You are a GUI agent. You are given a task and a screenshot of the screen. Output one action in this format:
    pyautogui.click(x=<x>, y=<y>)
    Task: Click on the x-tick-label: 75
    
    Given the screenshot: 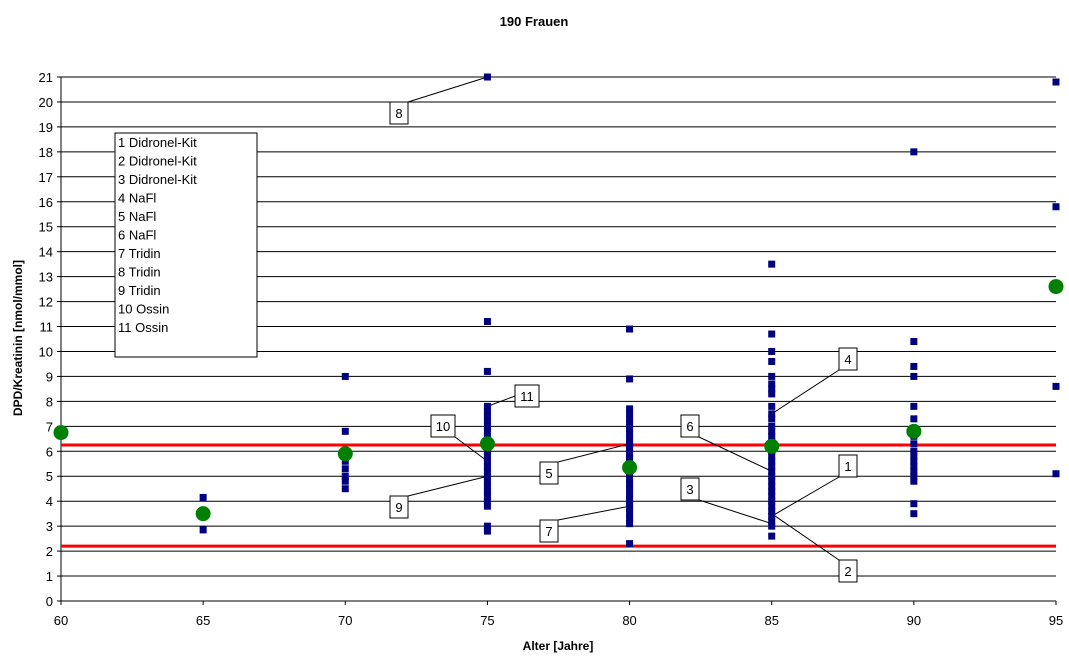 What is the action you would take?
    pyautogui.click(x=487, y=620)
    